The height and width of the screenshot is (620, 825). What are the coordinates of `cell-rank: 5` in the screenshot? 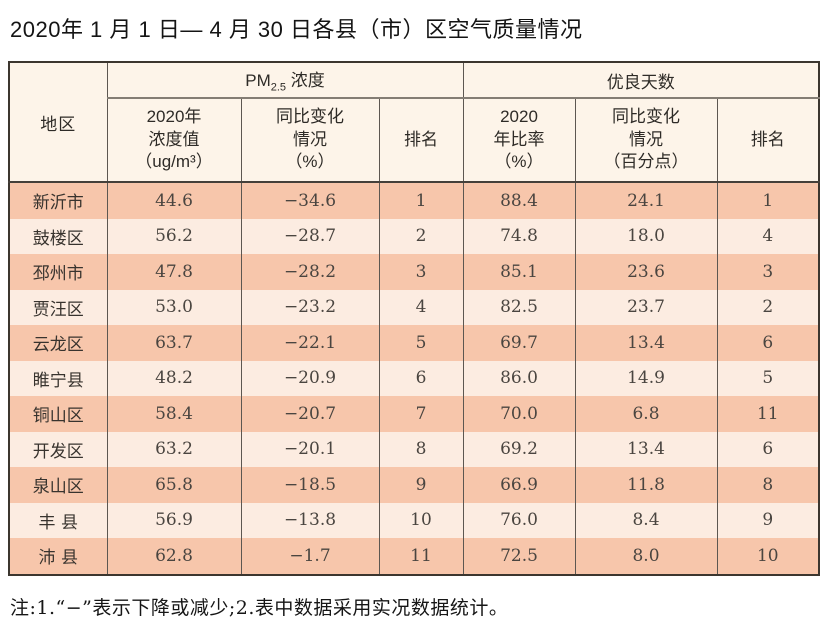 It's located at (768, 378).